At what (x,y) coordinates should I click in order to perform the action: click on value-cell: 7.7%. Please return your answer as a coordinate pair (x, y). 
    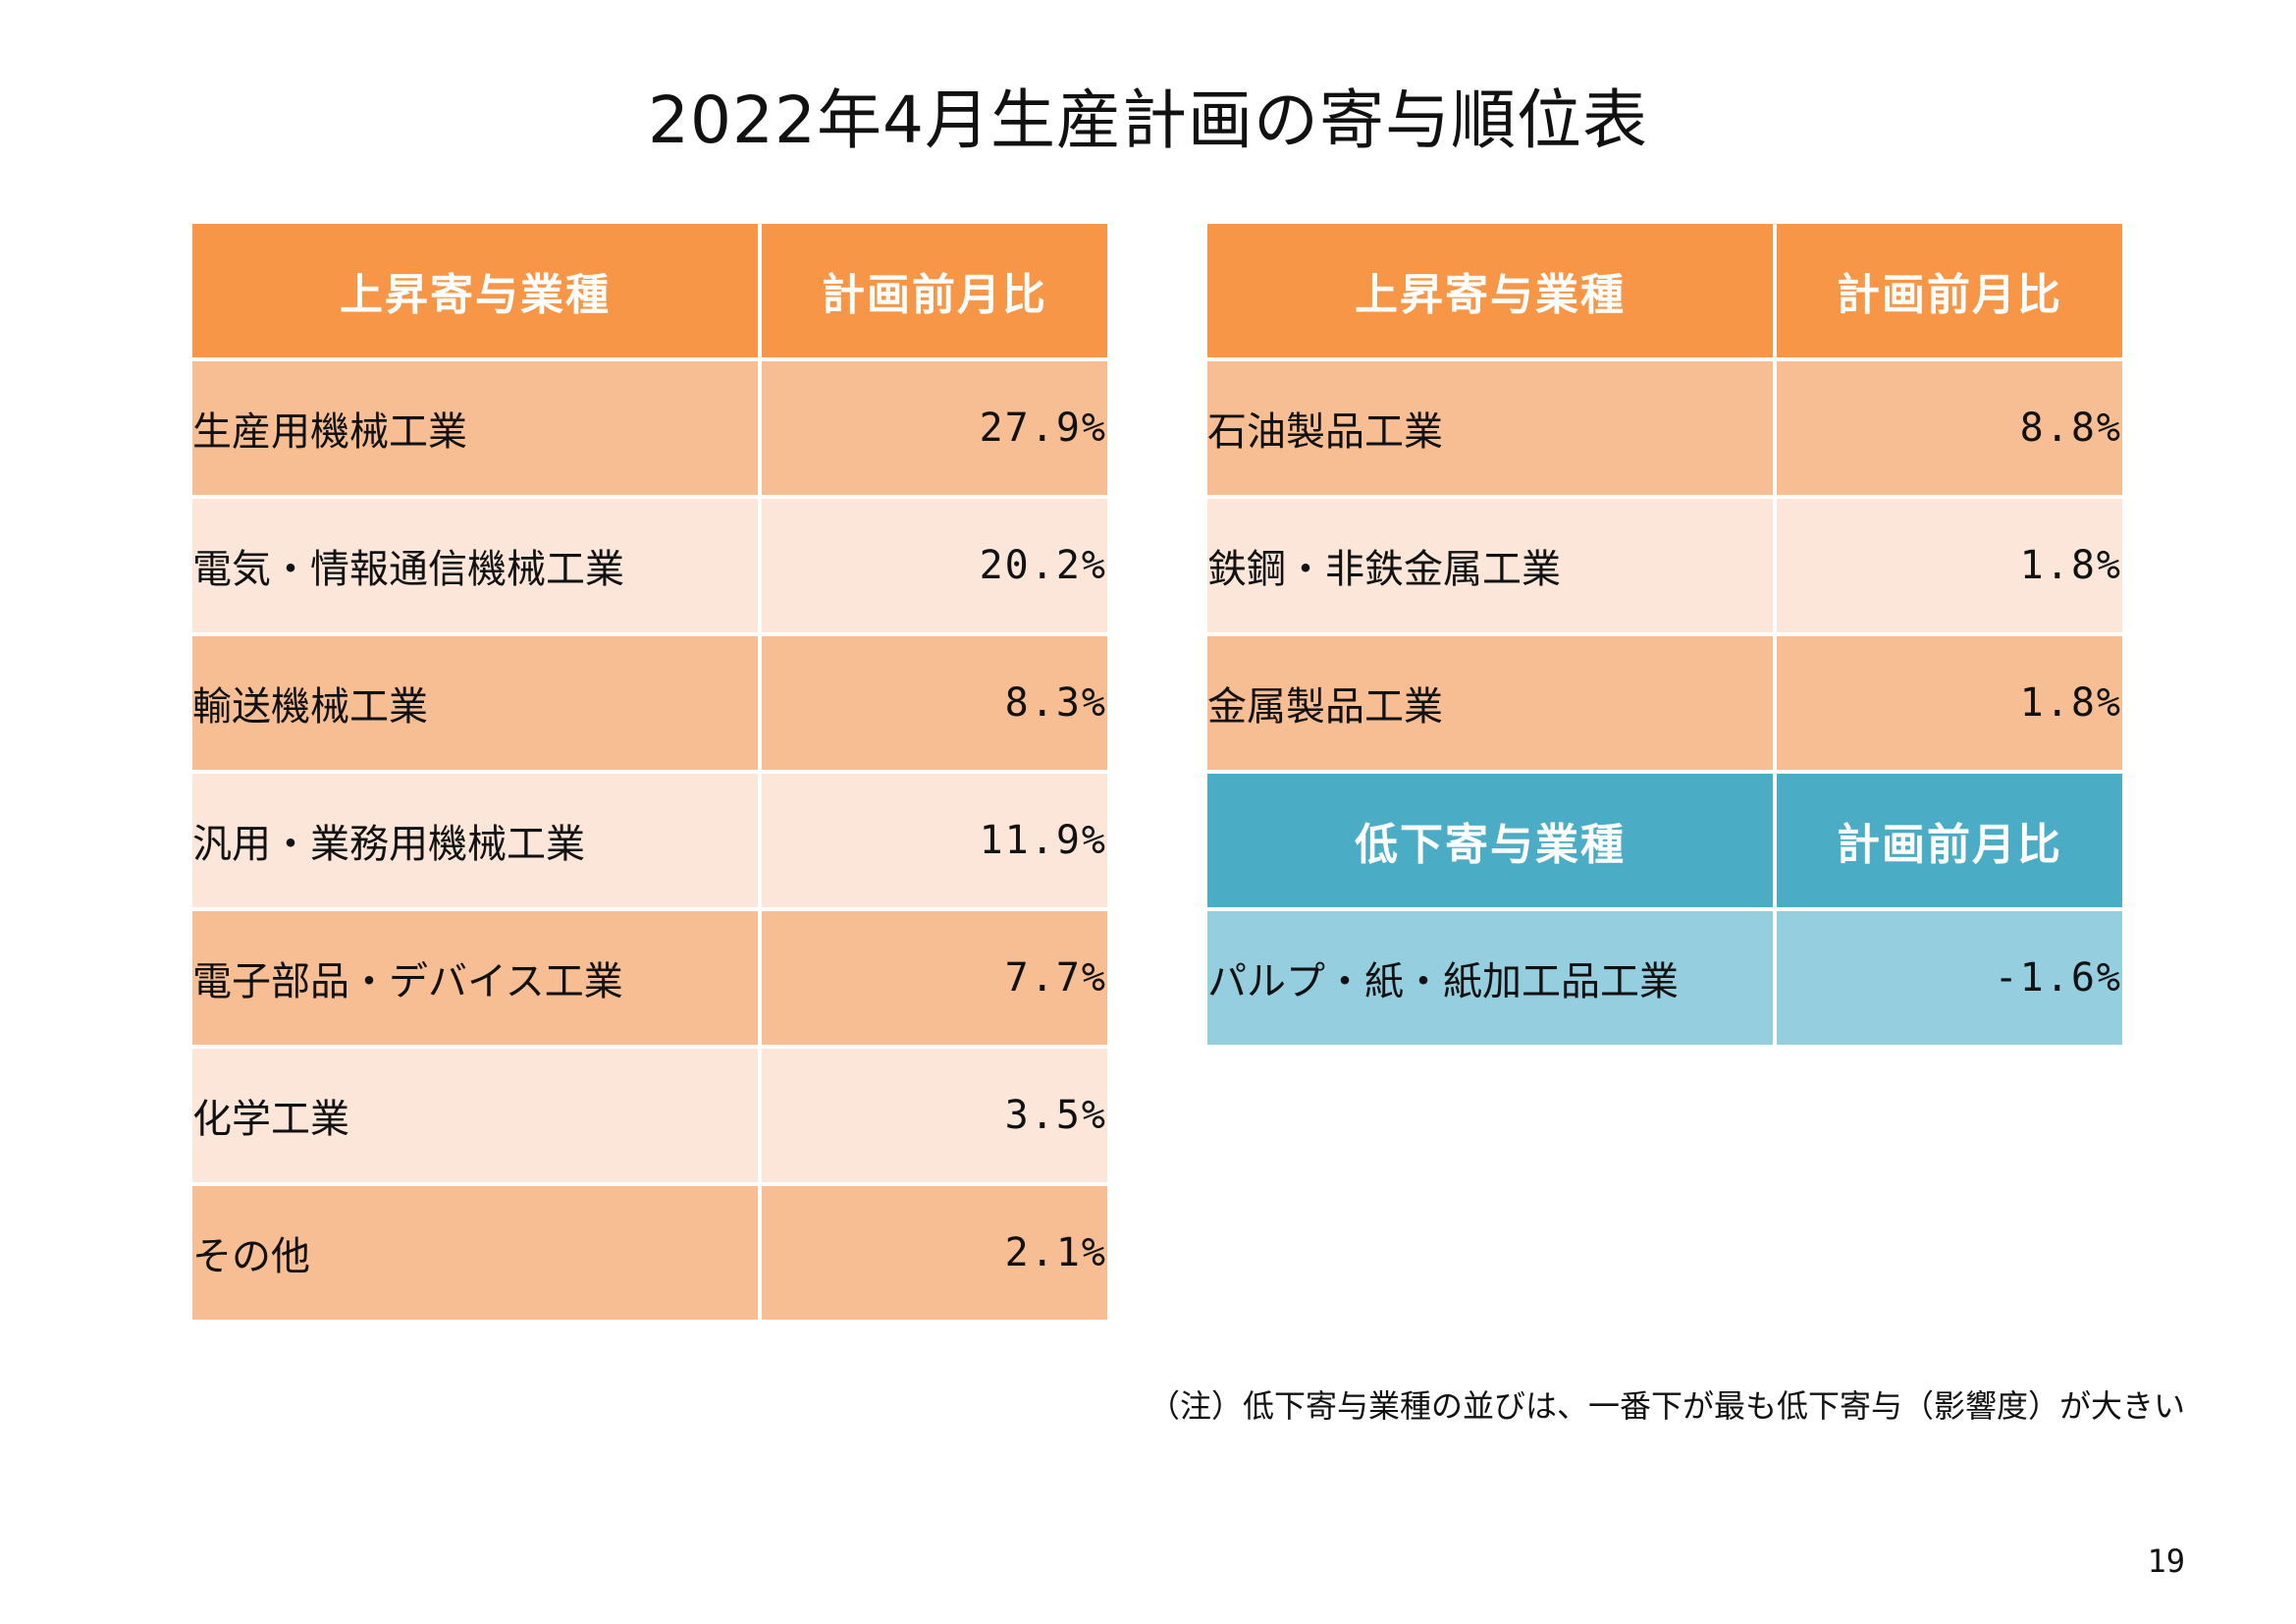
    Looking at the image, I should click on (934, 978).